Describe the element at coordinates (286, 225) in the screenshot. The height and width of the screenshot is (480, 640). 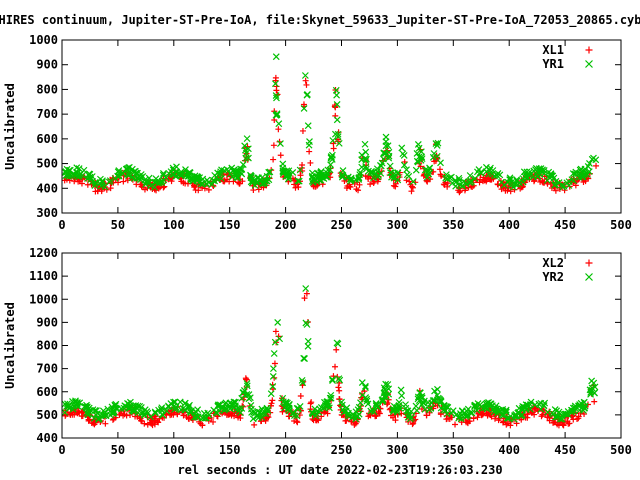
I see `x-tick-label: 200` at that location.